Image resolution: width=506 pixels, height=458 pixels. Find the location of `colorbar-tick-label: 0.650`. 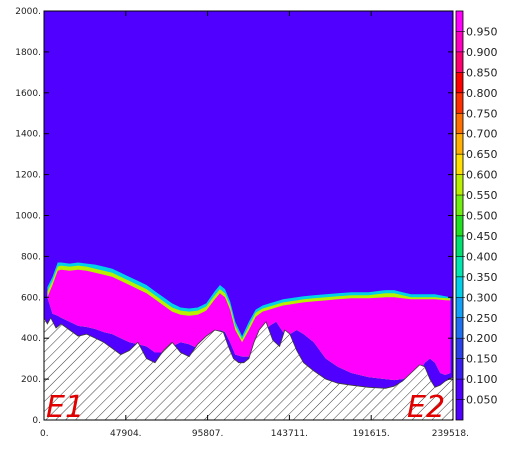

colorbar-tick-label: 0.650 is located at coordinates (482, 154).